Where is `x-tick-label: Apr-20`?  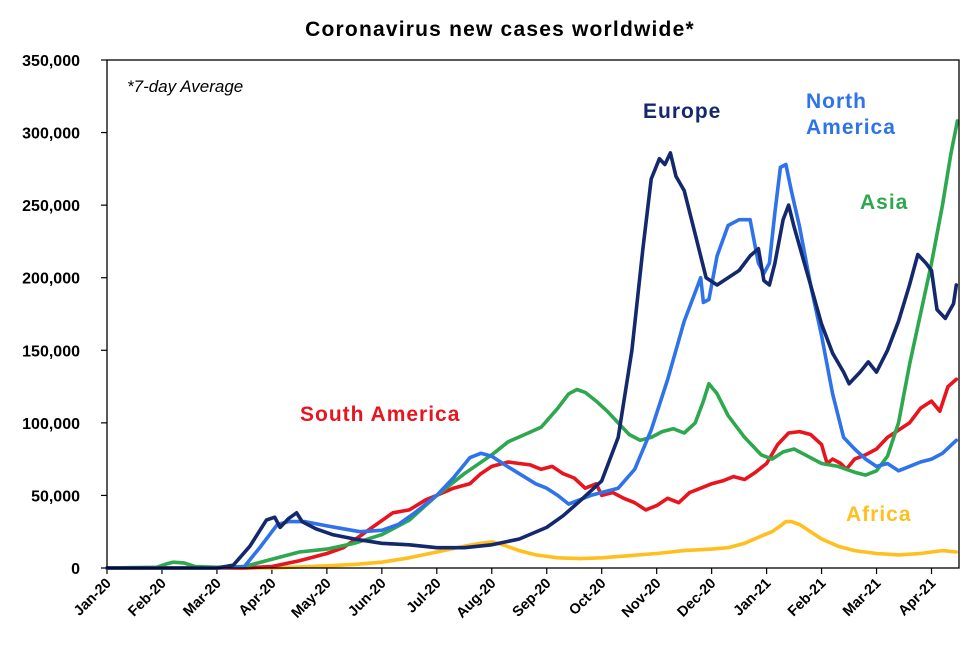
x-tick-label: Apr-20 is located at coordinates (258, 598).